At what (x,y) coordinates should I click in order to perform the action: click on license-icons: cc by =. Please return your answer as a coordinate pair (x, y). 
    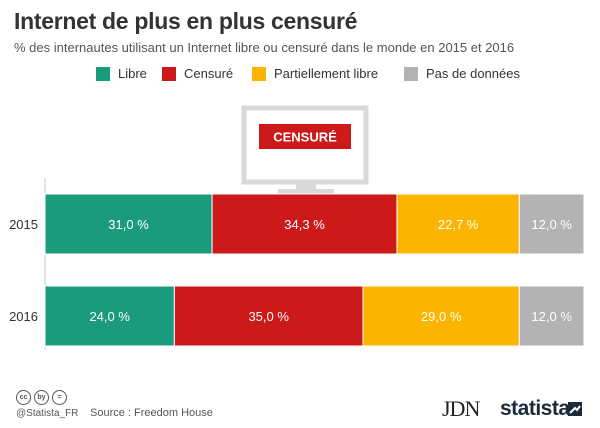
    Looking at the image, I should click on (41, 397).